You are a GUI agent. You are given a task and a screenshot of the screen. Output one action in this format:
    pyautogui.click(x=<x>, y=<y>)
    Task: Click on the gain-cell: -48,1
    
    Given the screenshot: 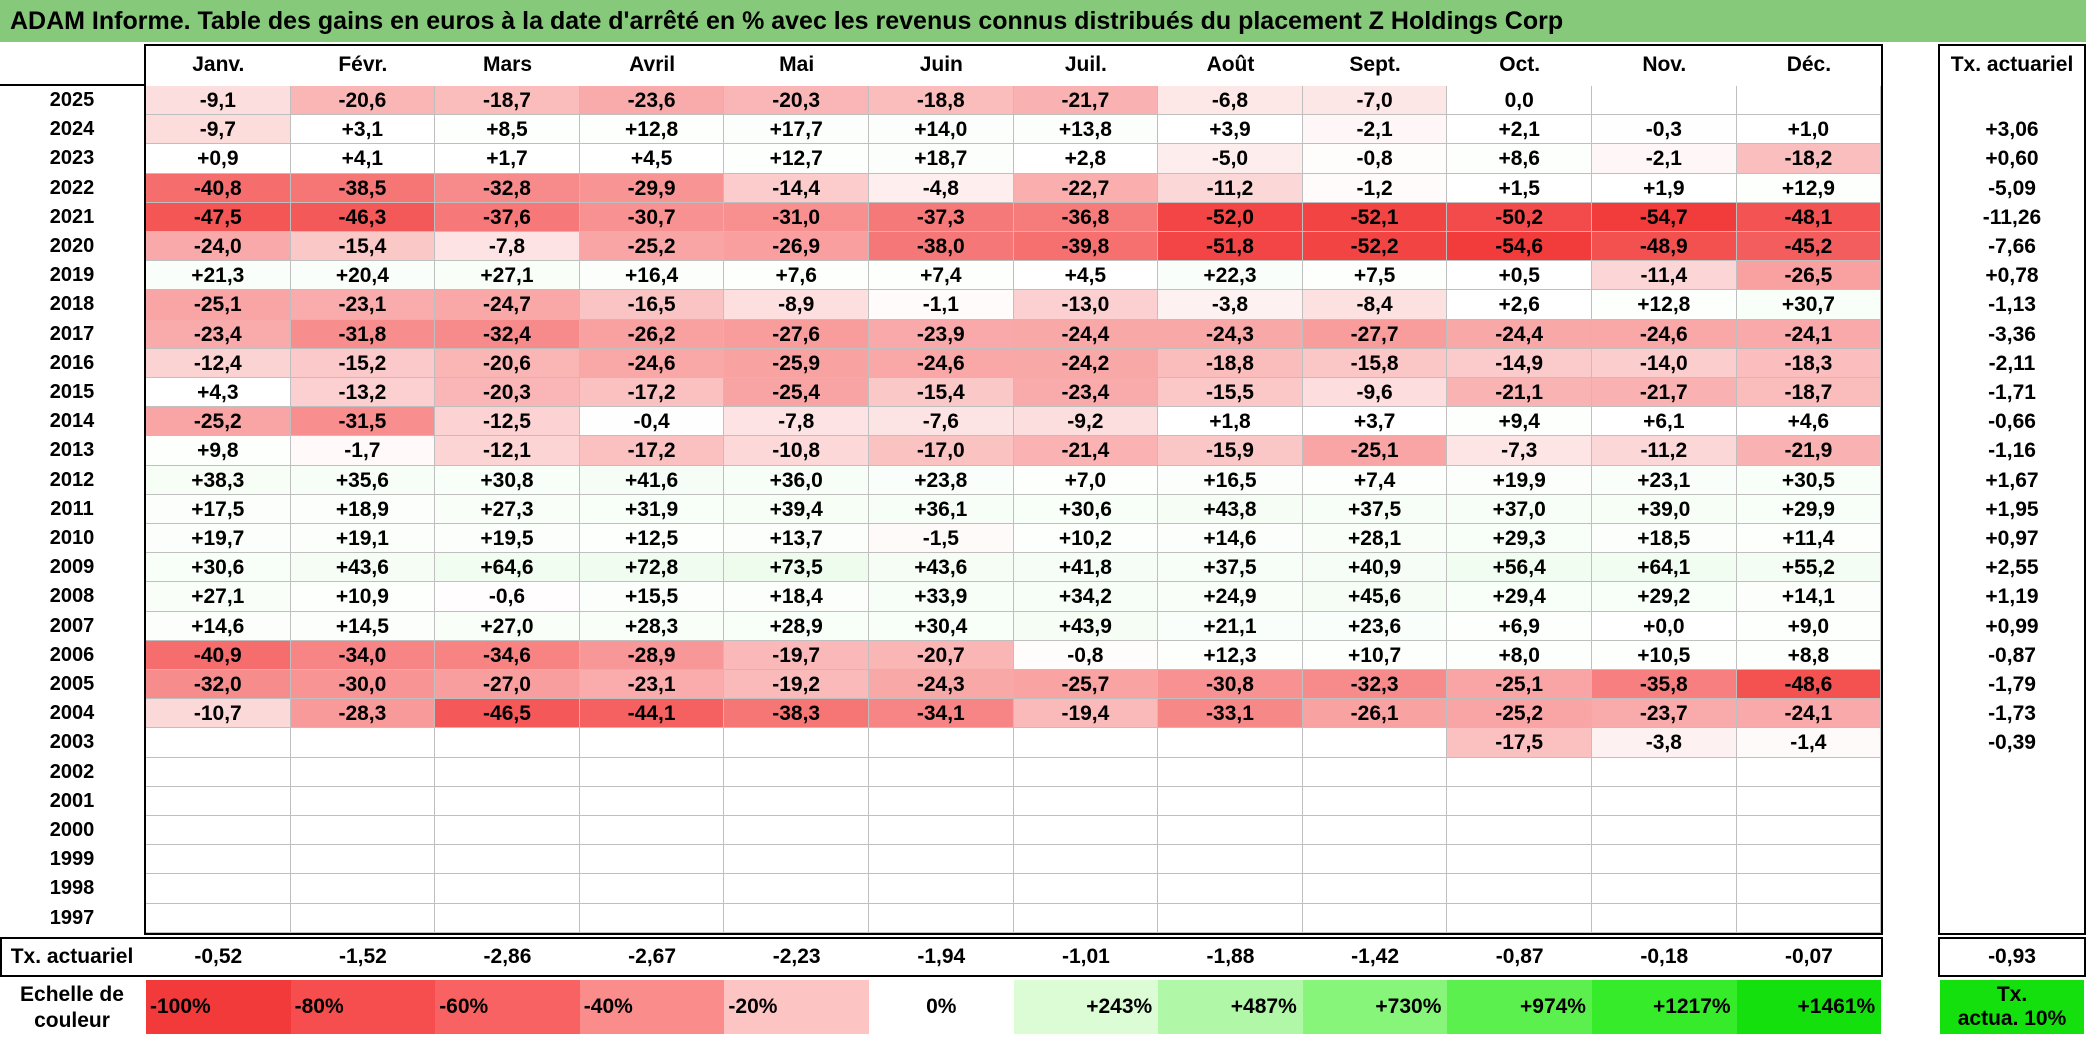 What is the action you would take?
    pyautogui.click(x=1809, y=217)
    